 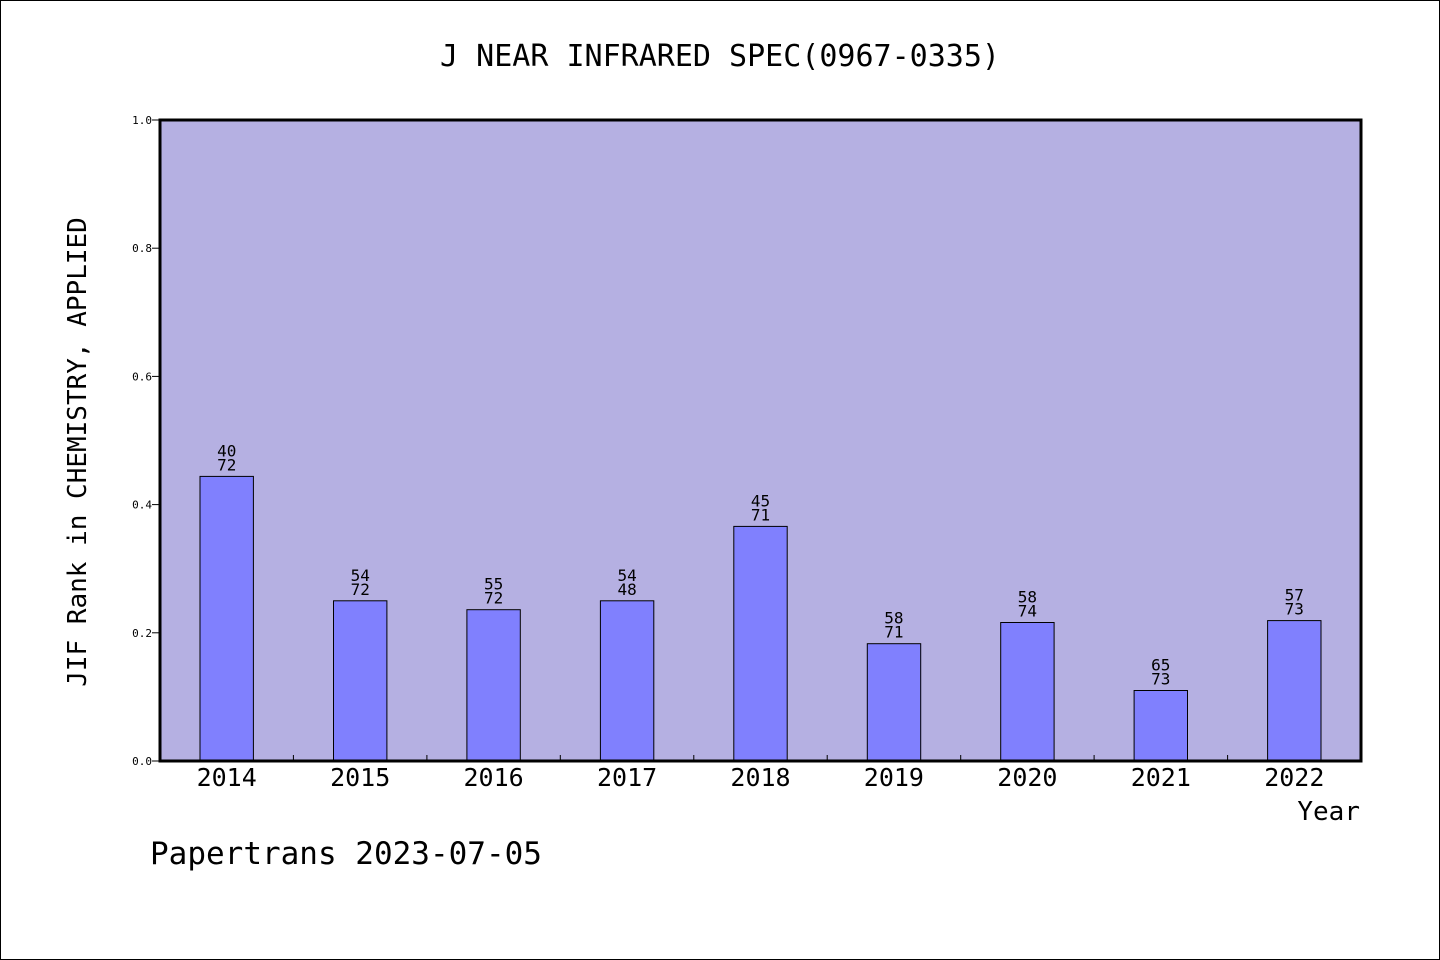 What do you see at coordinates (1160, 726) in the screenshot?
I see `bar-2021` at bounding box center [1160, 726].